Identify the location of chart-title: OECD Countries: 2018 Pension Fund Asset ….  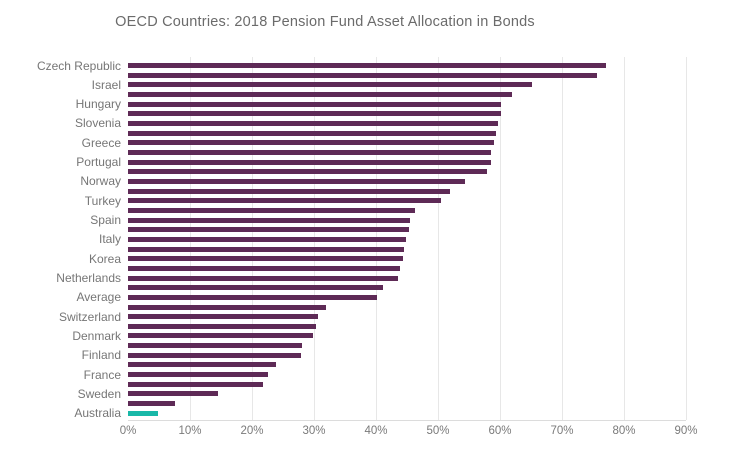
(325, 22).